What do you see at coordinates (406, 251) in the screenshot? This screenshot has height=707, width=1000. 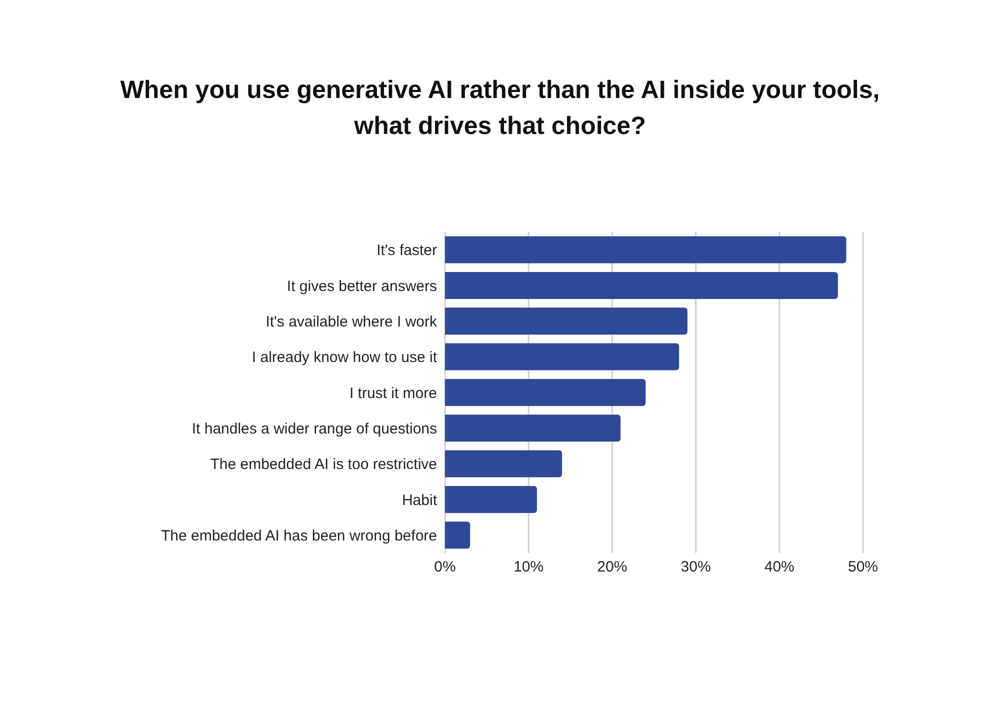 I see `y-tick-label: It's faster` at bounding box center [406, 251].